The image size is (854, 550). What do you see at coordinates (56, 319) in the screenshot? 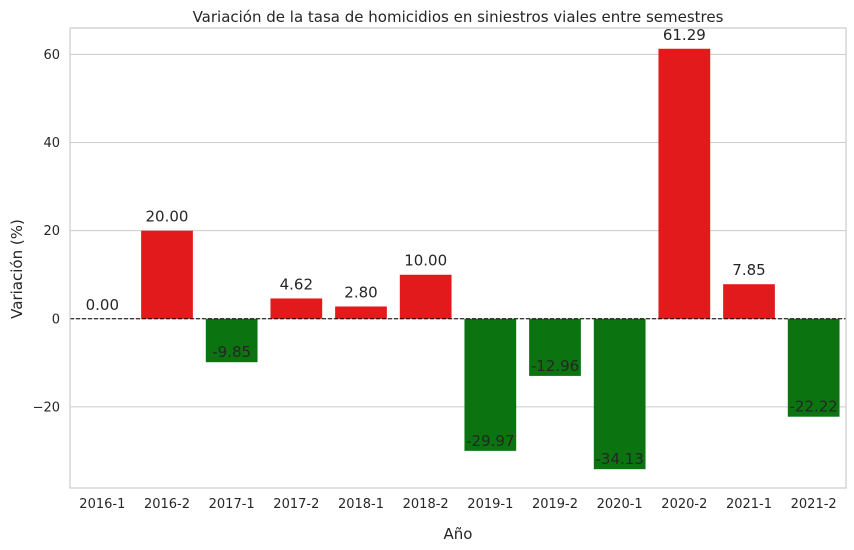
I see `y-tick-label: 0` at bounding box center [56, 319].